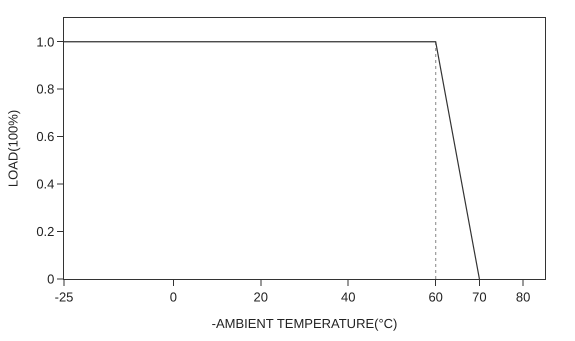  Describe the element at coordinates (64, 297) in the screenshot. I see `x-tick-label: -25` at that location.